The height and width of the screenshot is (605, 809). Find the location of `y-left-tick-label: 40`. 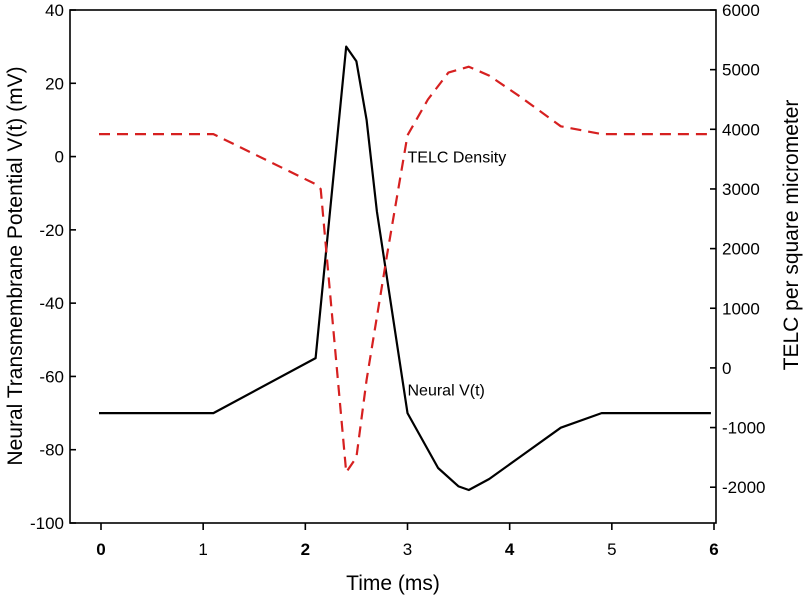

y-left-tick-label: 40 is located at coordinates (54, 10).